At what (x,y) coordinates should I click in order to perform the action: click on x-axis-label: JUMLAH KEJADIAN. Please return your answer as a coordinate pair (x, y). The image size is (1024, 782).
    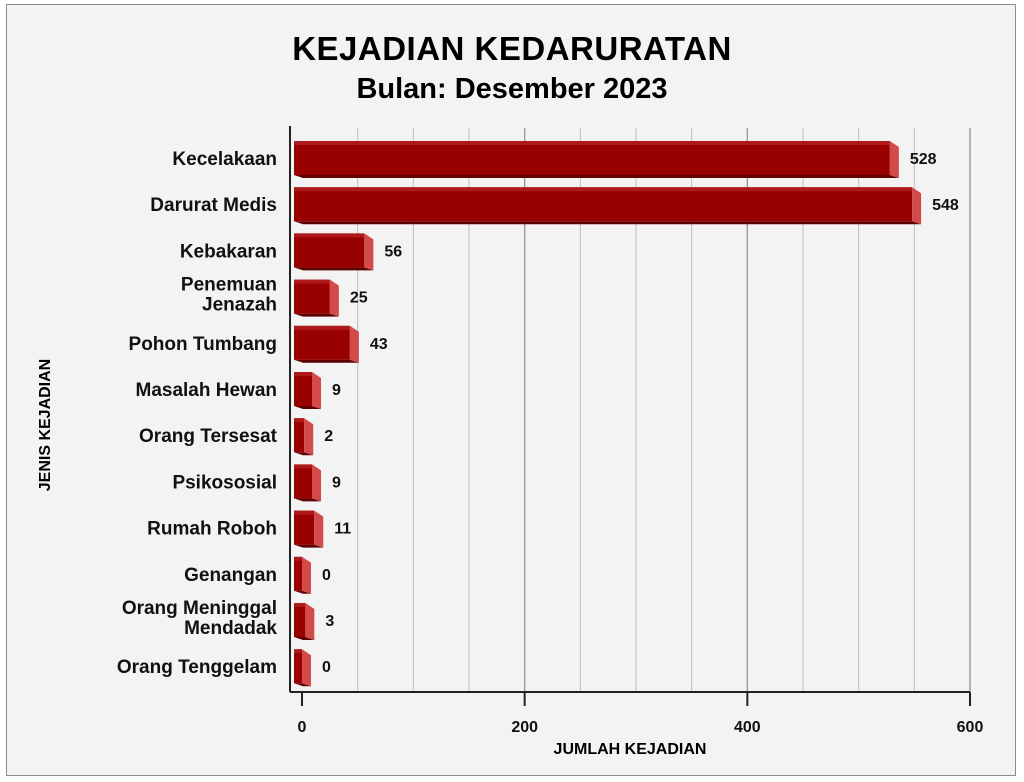
    Looking at the image, I should click on (630, 749).